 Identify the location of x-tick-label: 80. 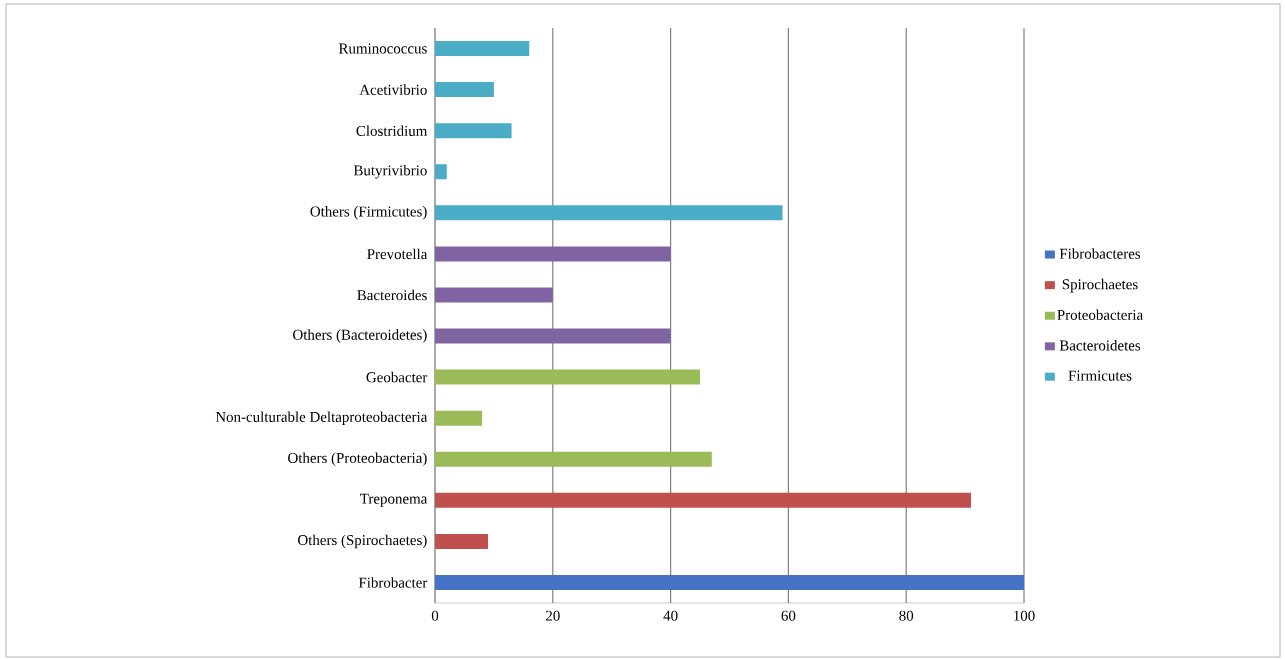
(906, 615).